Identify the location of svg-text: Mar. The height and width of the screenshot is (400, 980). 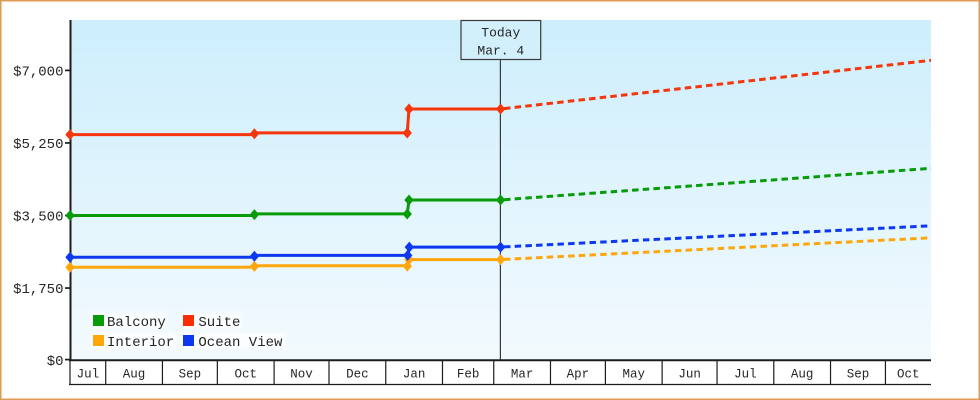
(522, 374).